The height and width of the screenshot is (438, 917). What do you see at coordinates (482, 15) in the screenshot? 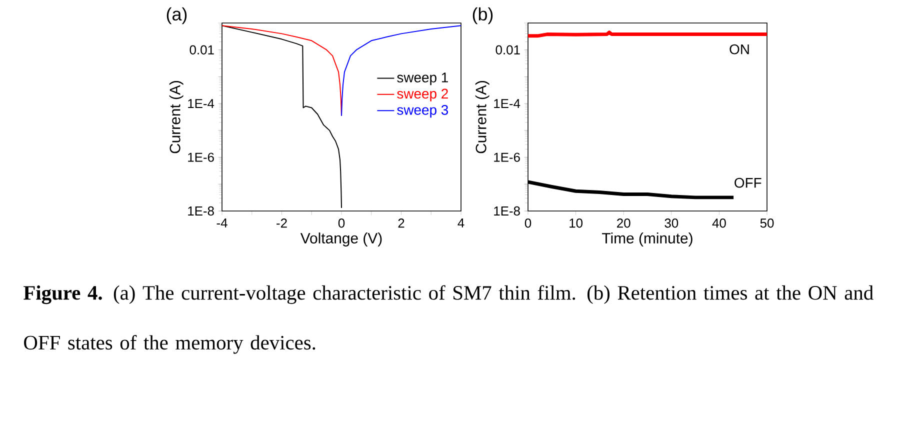
I see `chart-title: (b)` at bounding box center [482, 15].